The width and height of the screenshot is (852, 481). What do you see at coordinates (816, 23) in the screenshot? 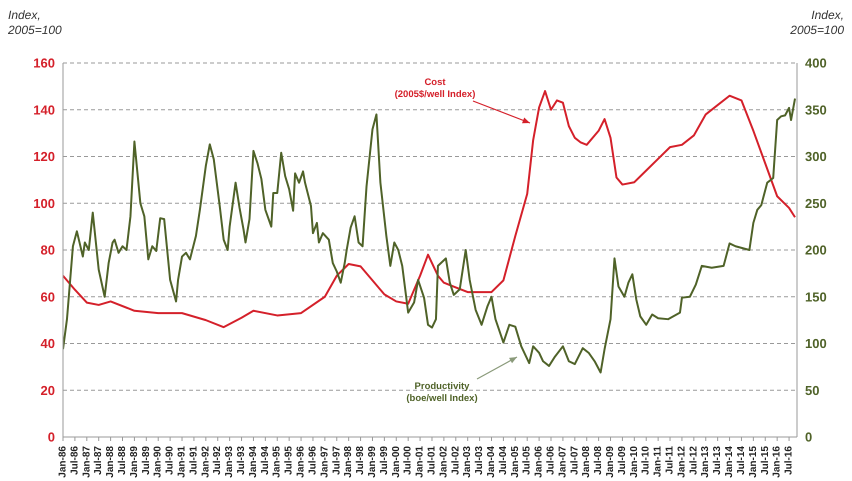
I see `y2-axis-title: Index, 2005=100` at bounding box center [816, 23].